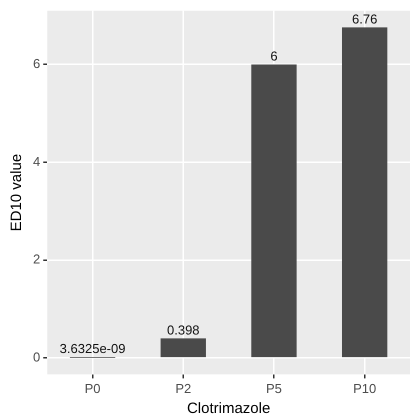  I want to click on data-label: 3.6325e-09, so click(93, 348).